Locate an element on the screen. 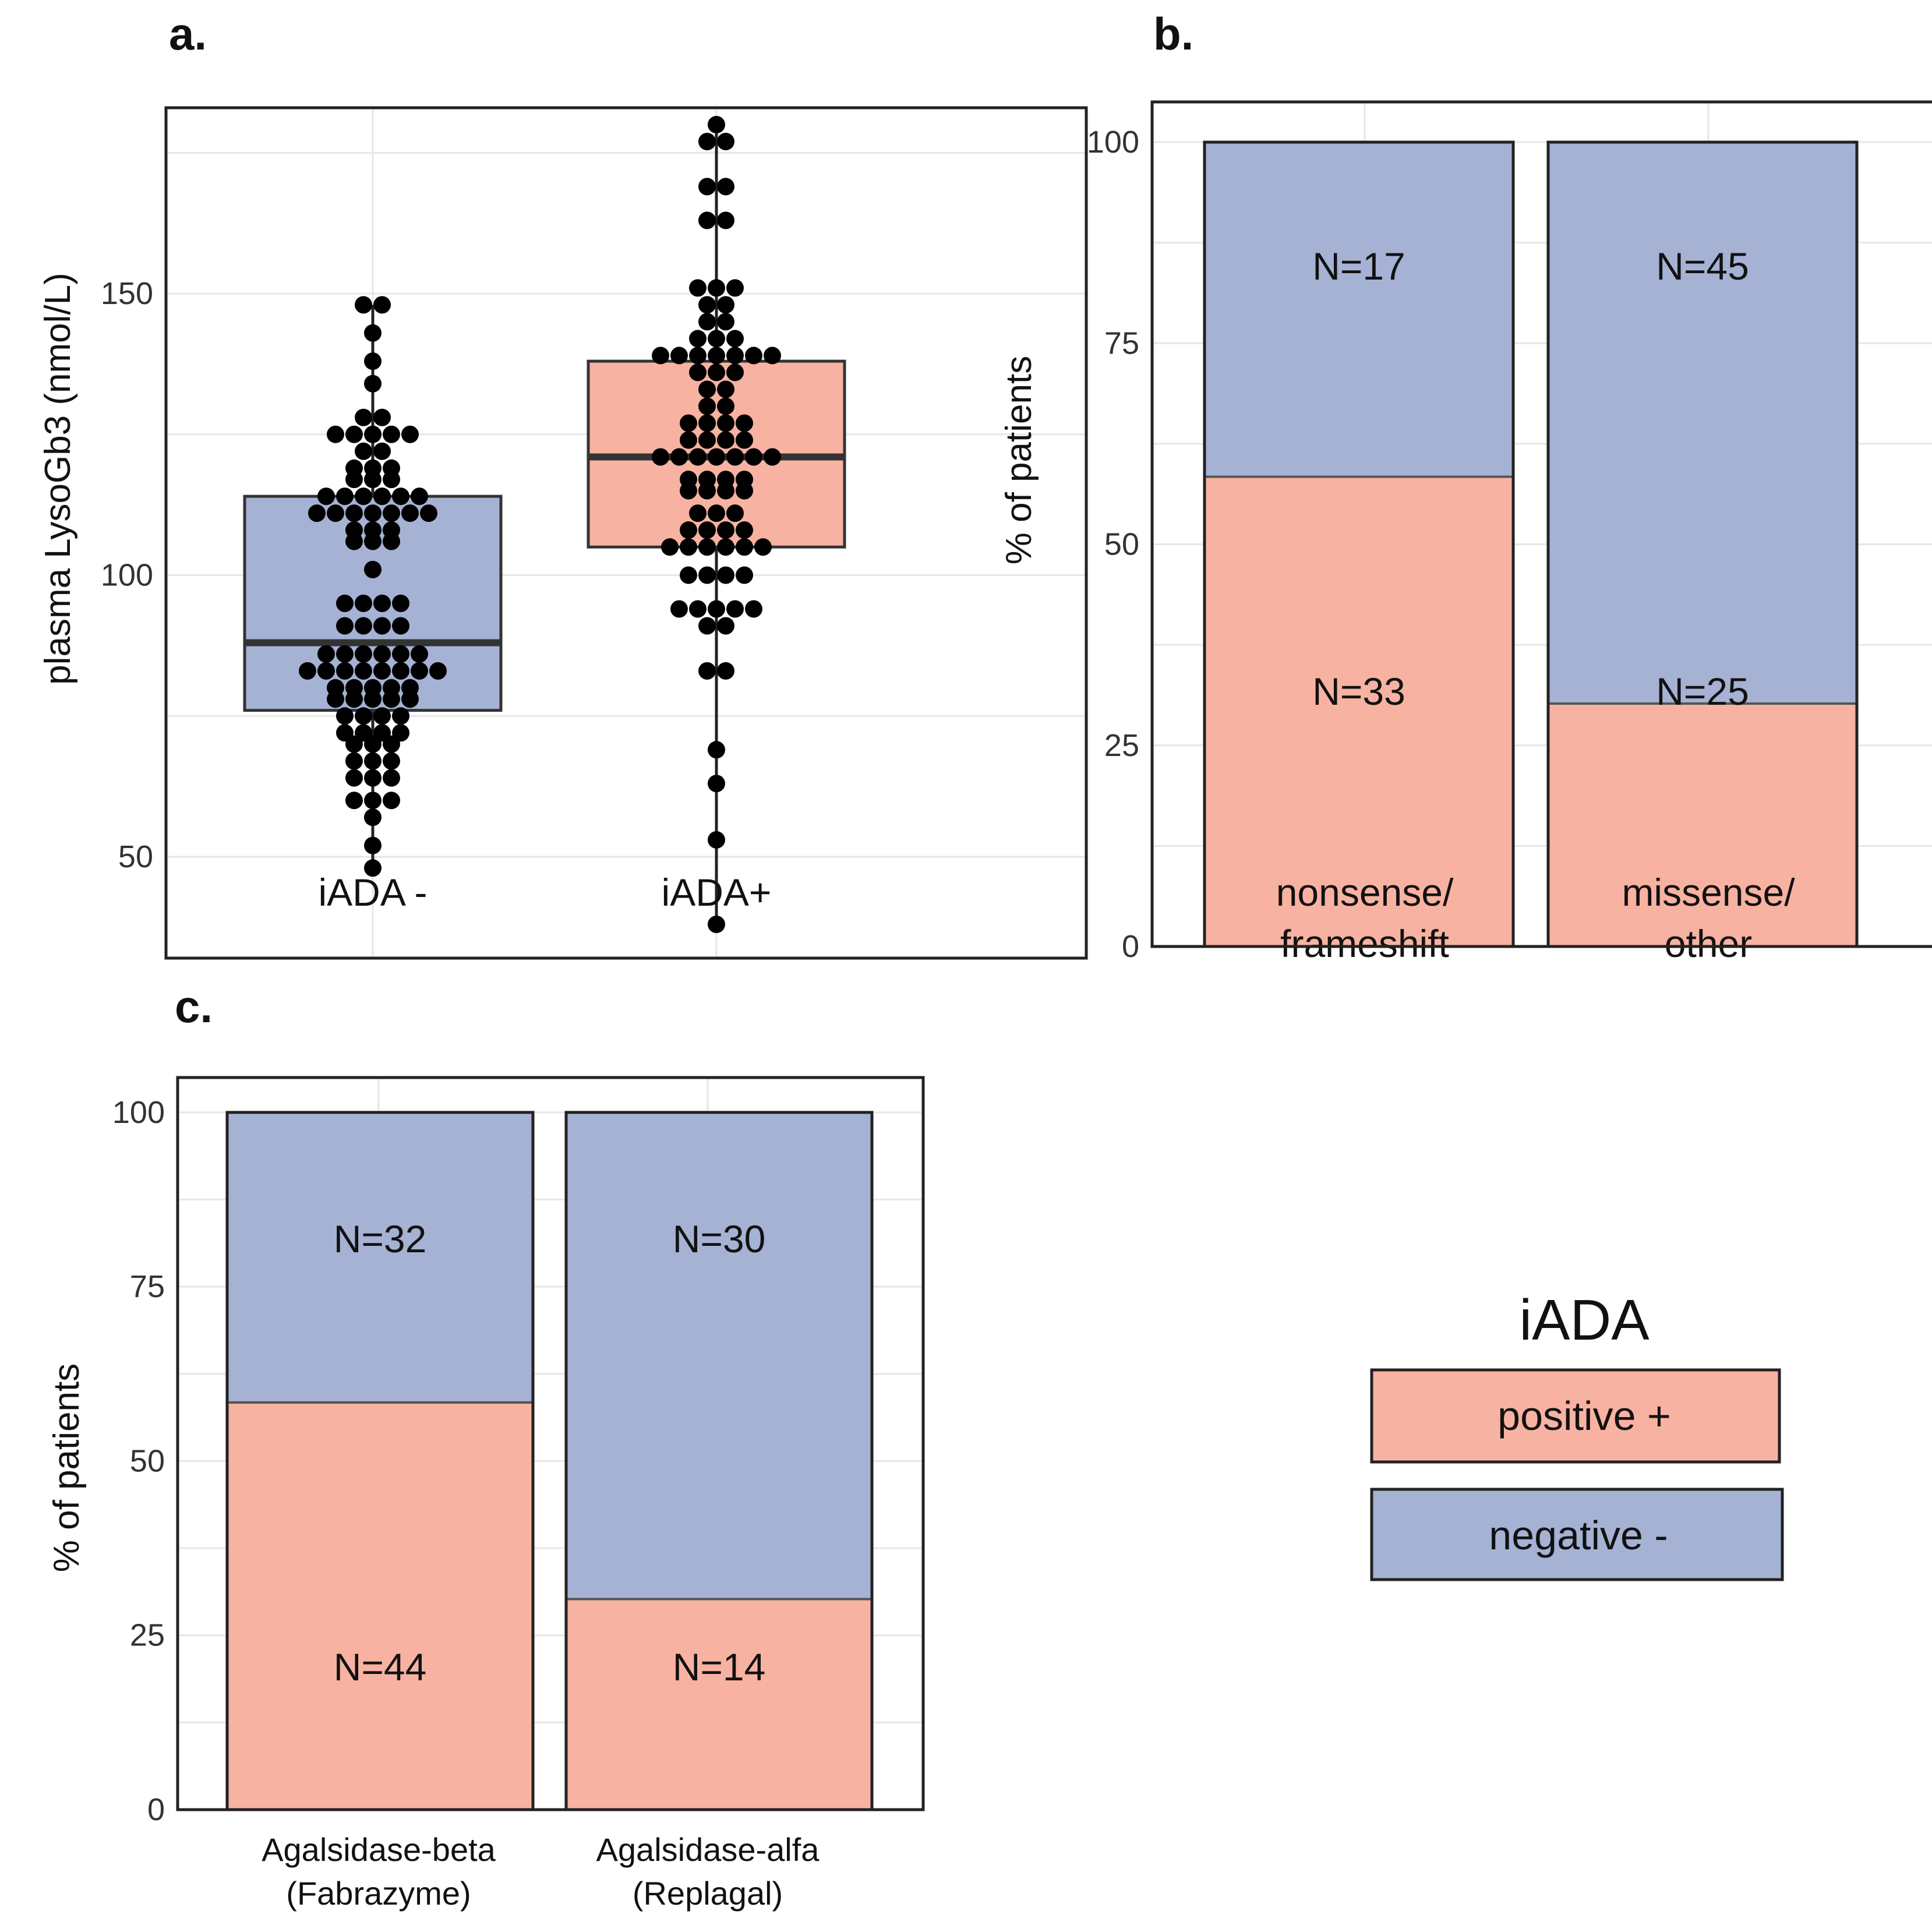 The width and height of the screenshot is (1932, 1918). y-tick-label: 0 is located at coordinates (1130, 947).